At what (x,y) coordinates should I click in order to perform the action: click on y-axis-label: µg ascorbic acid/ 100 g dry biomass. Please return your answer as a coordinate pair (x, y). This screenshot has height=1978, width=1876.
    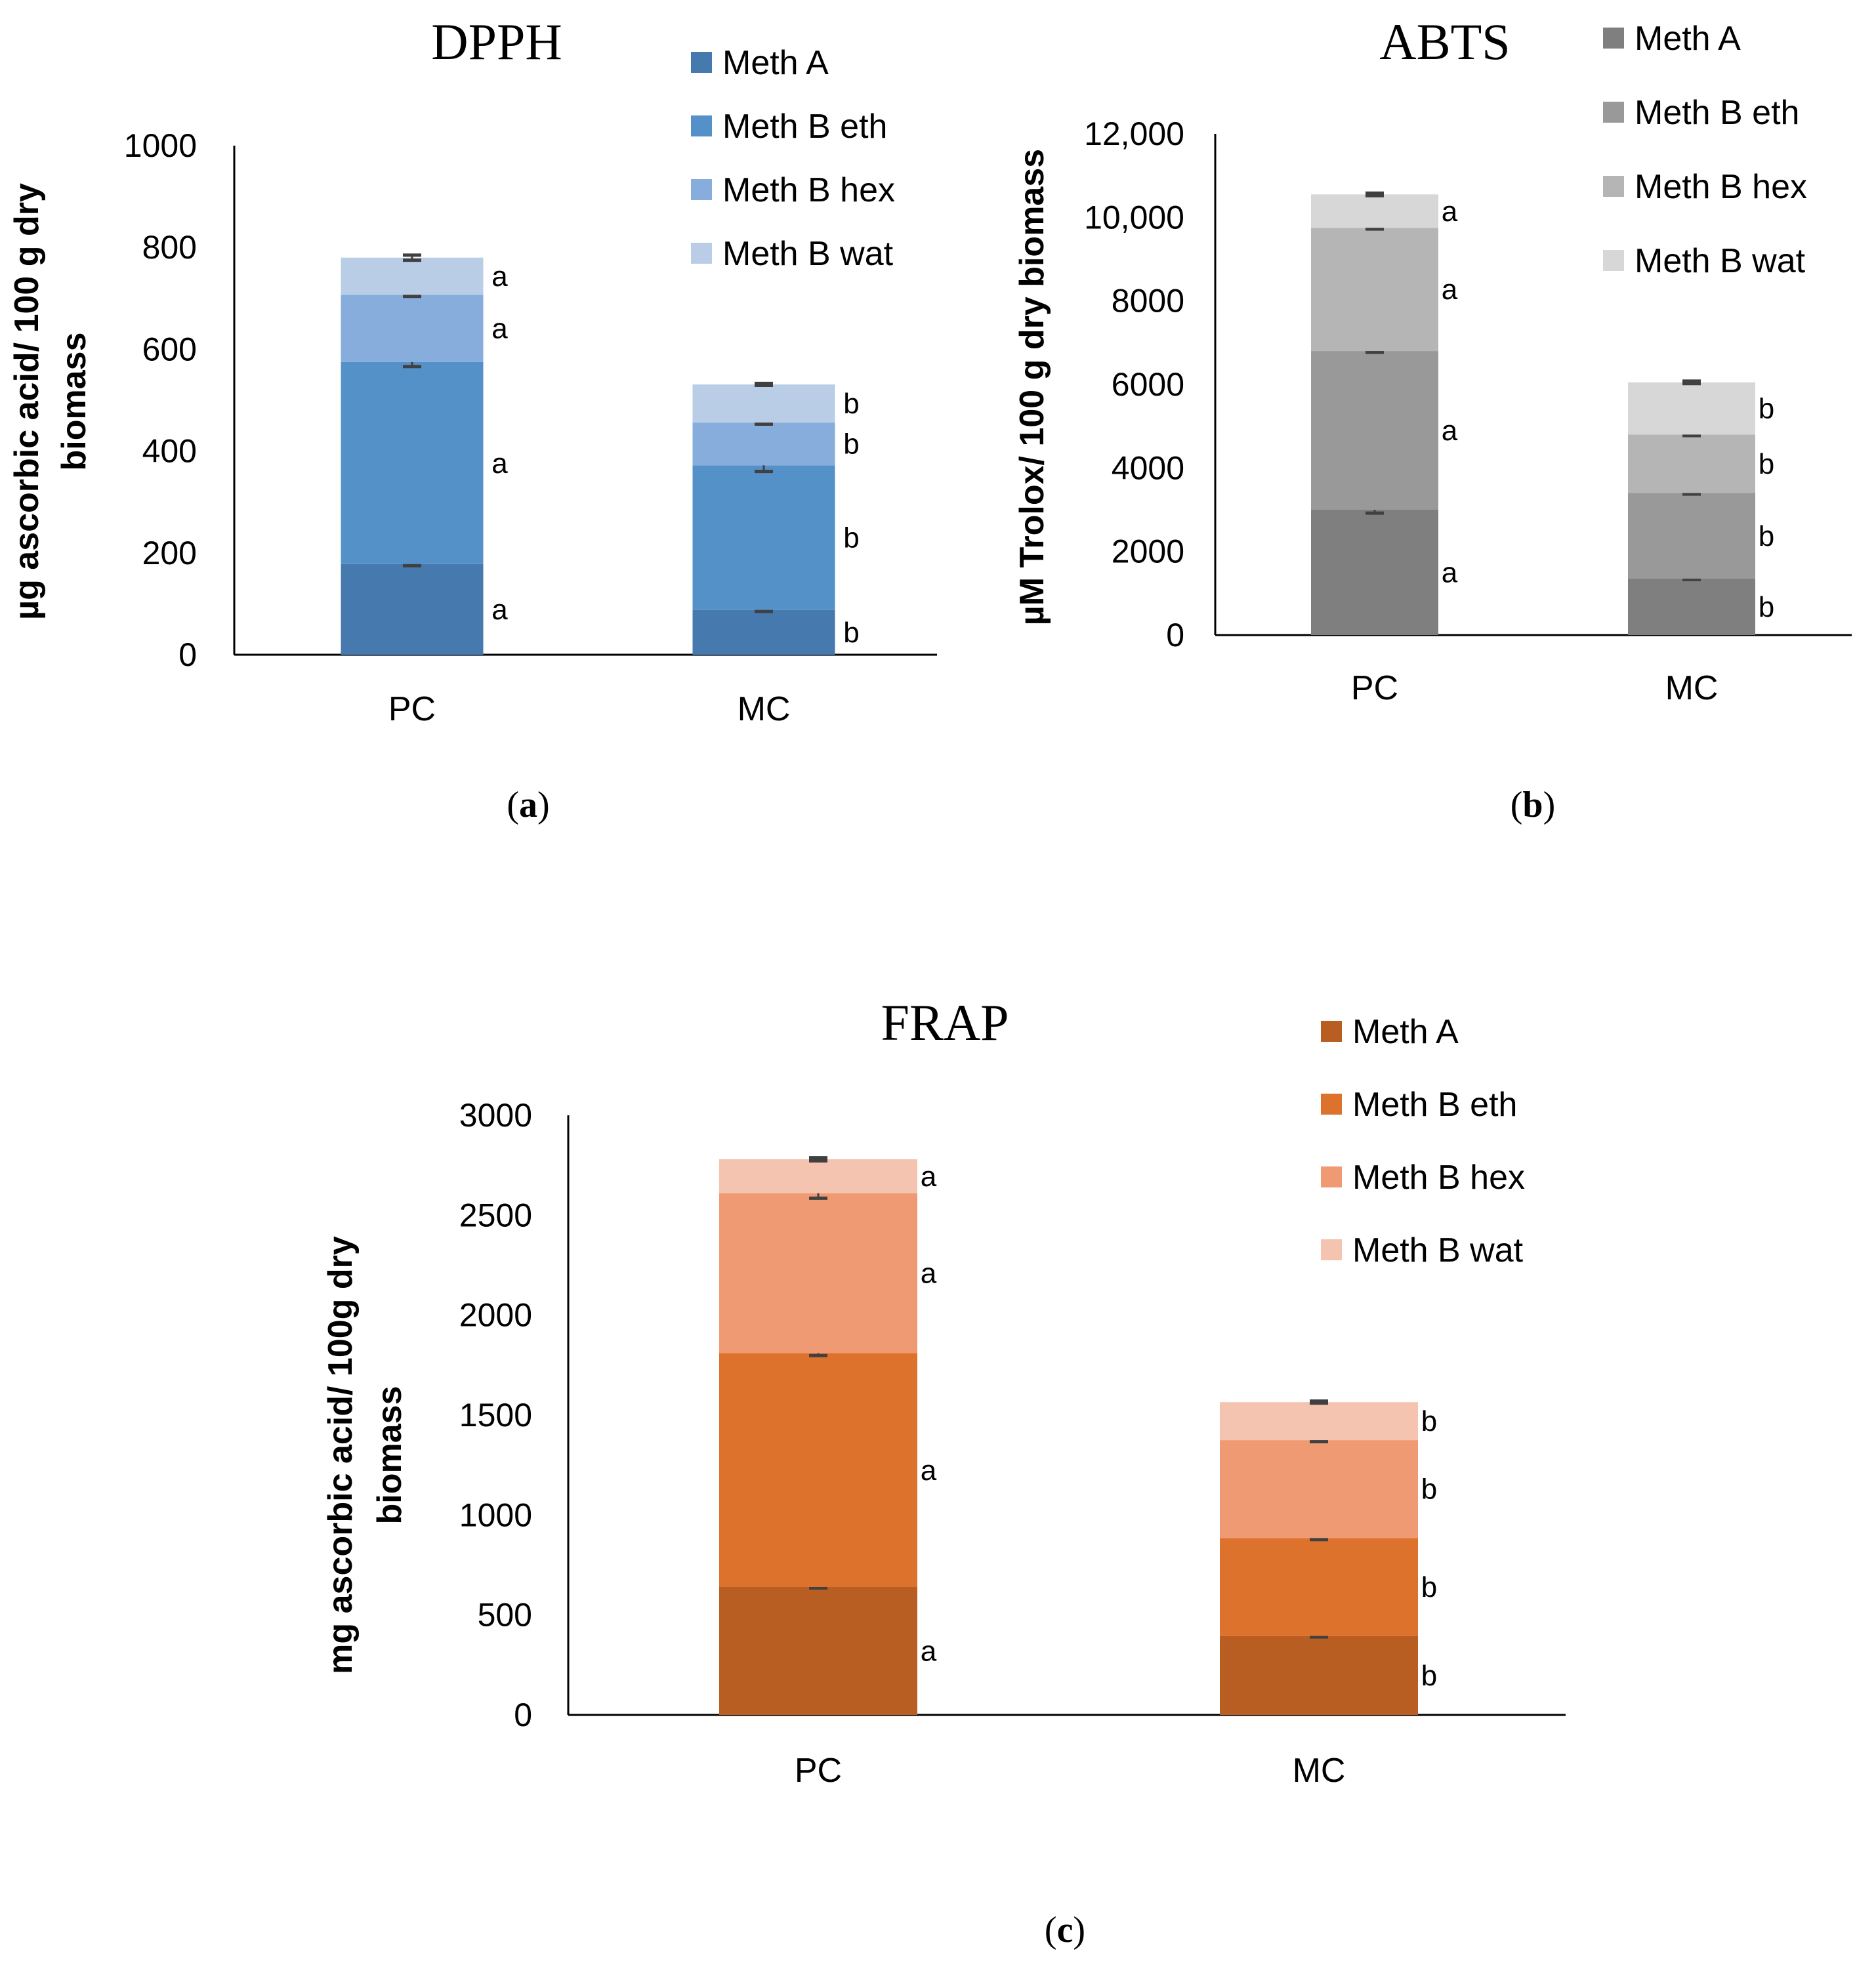
    Looking at the image, I should click on (50, 401).